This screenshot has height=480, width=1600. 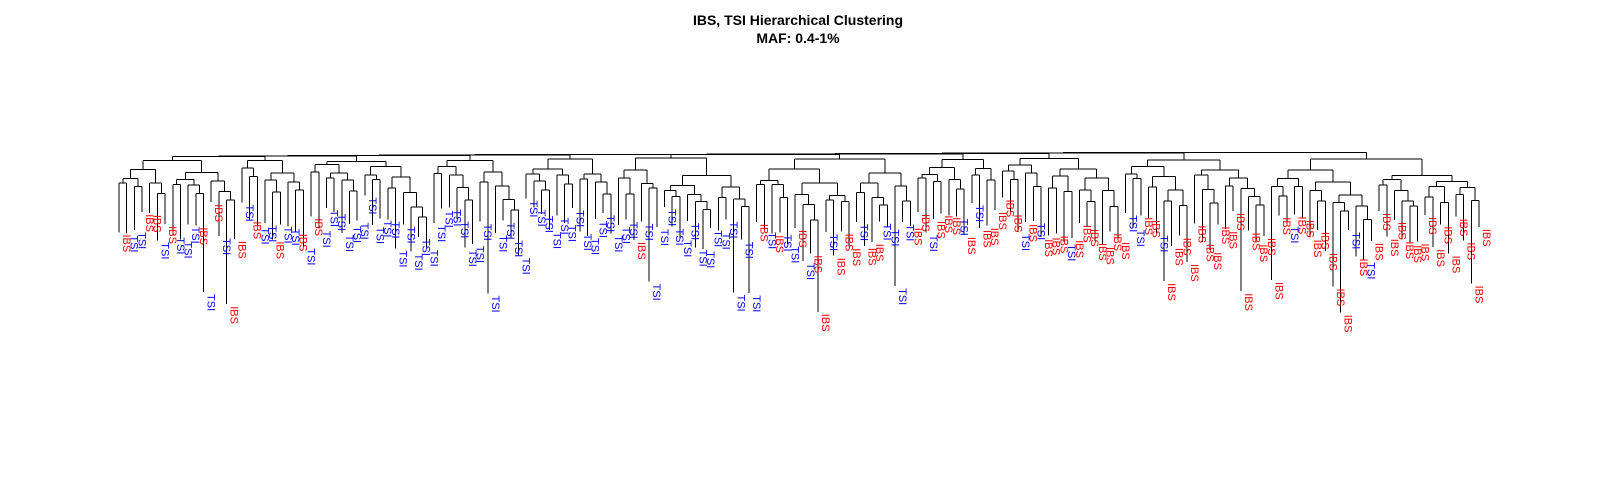 I want to click on chart-subtitle: MAF: 0.4-1%, so click(x=798, y=38).